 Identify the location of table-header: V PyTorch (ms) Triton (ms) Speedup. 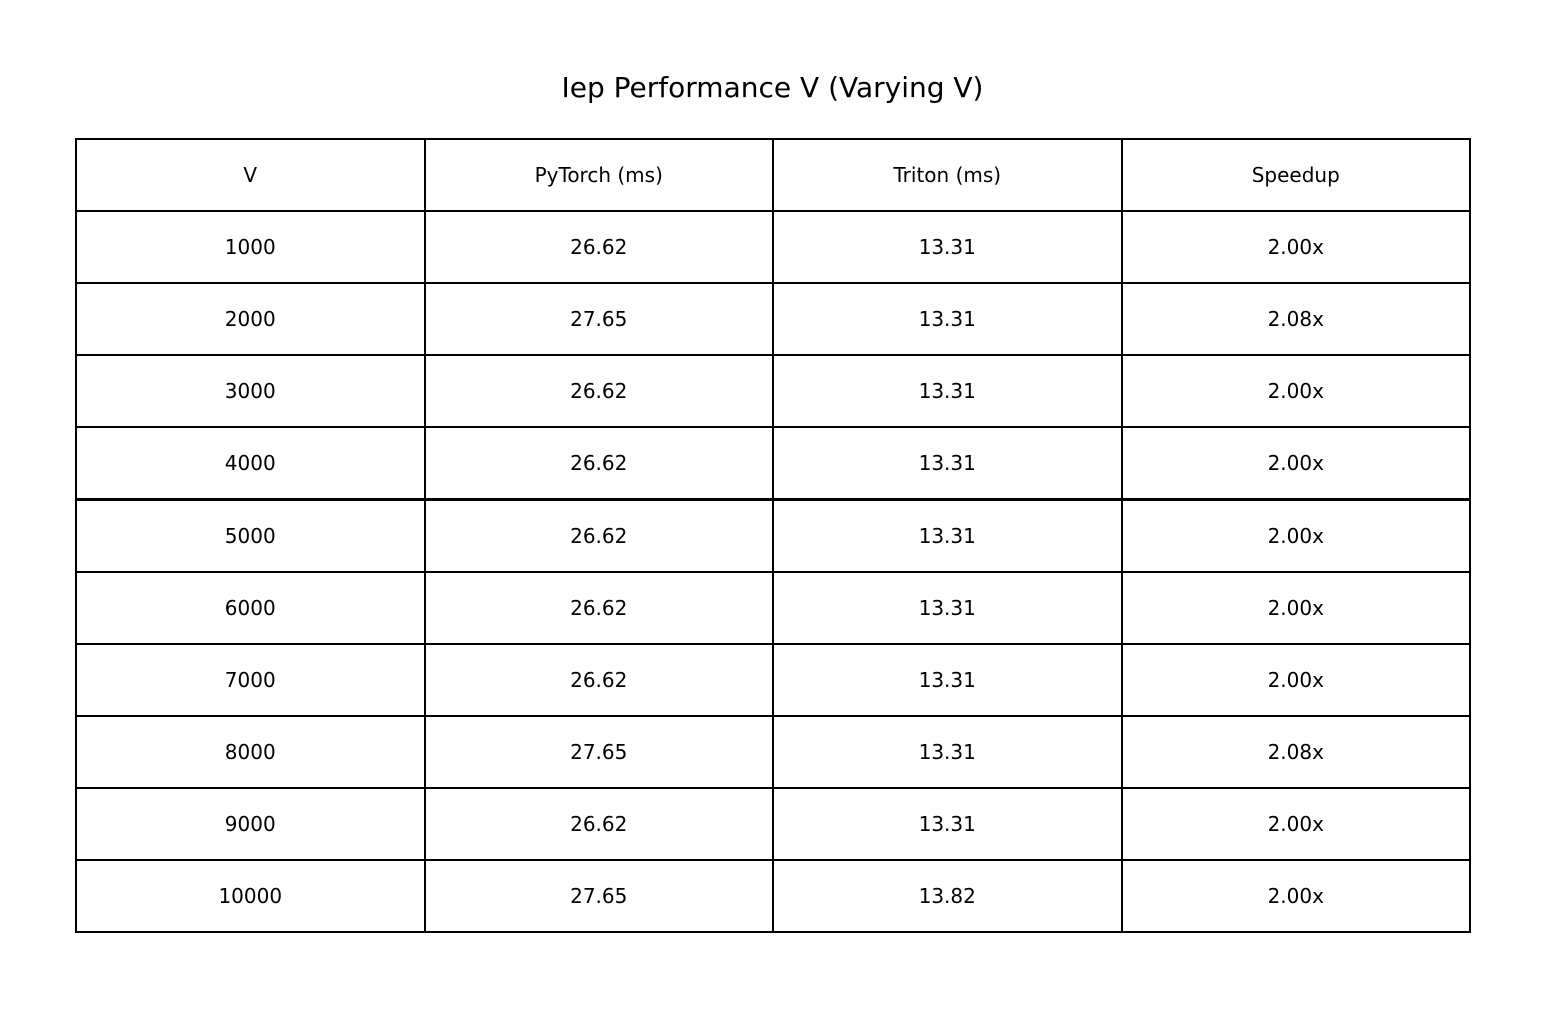
(773, 175).